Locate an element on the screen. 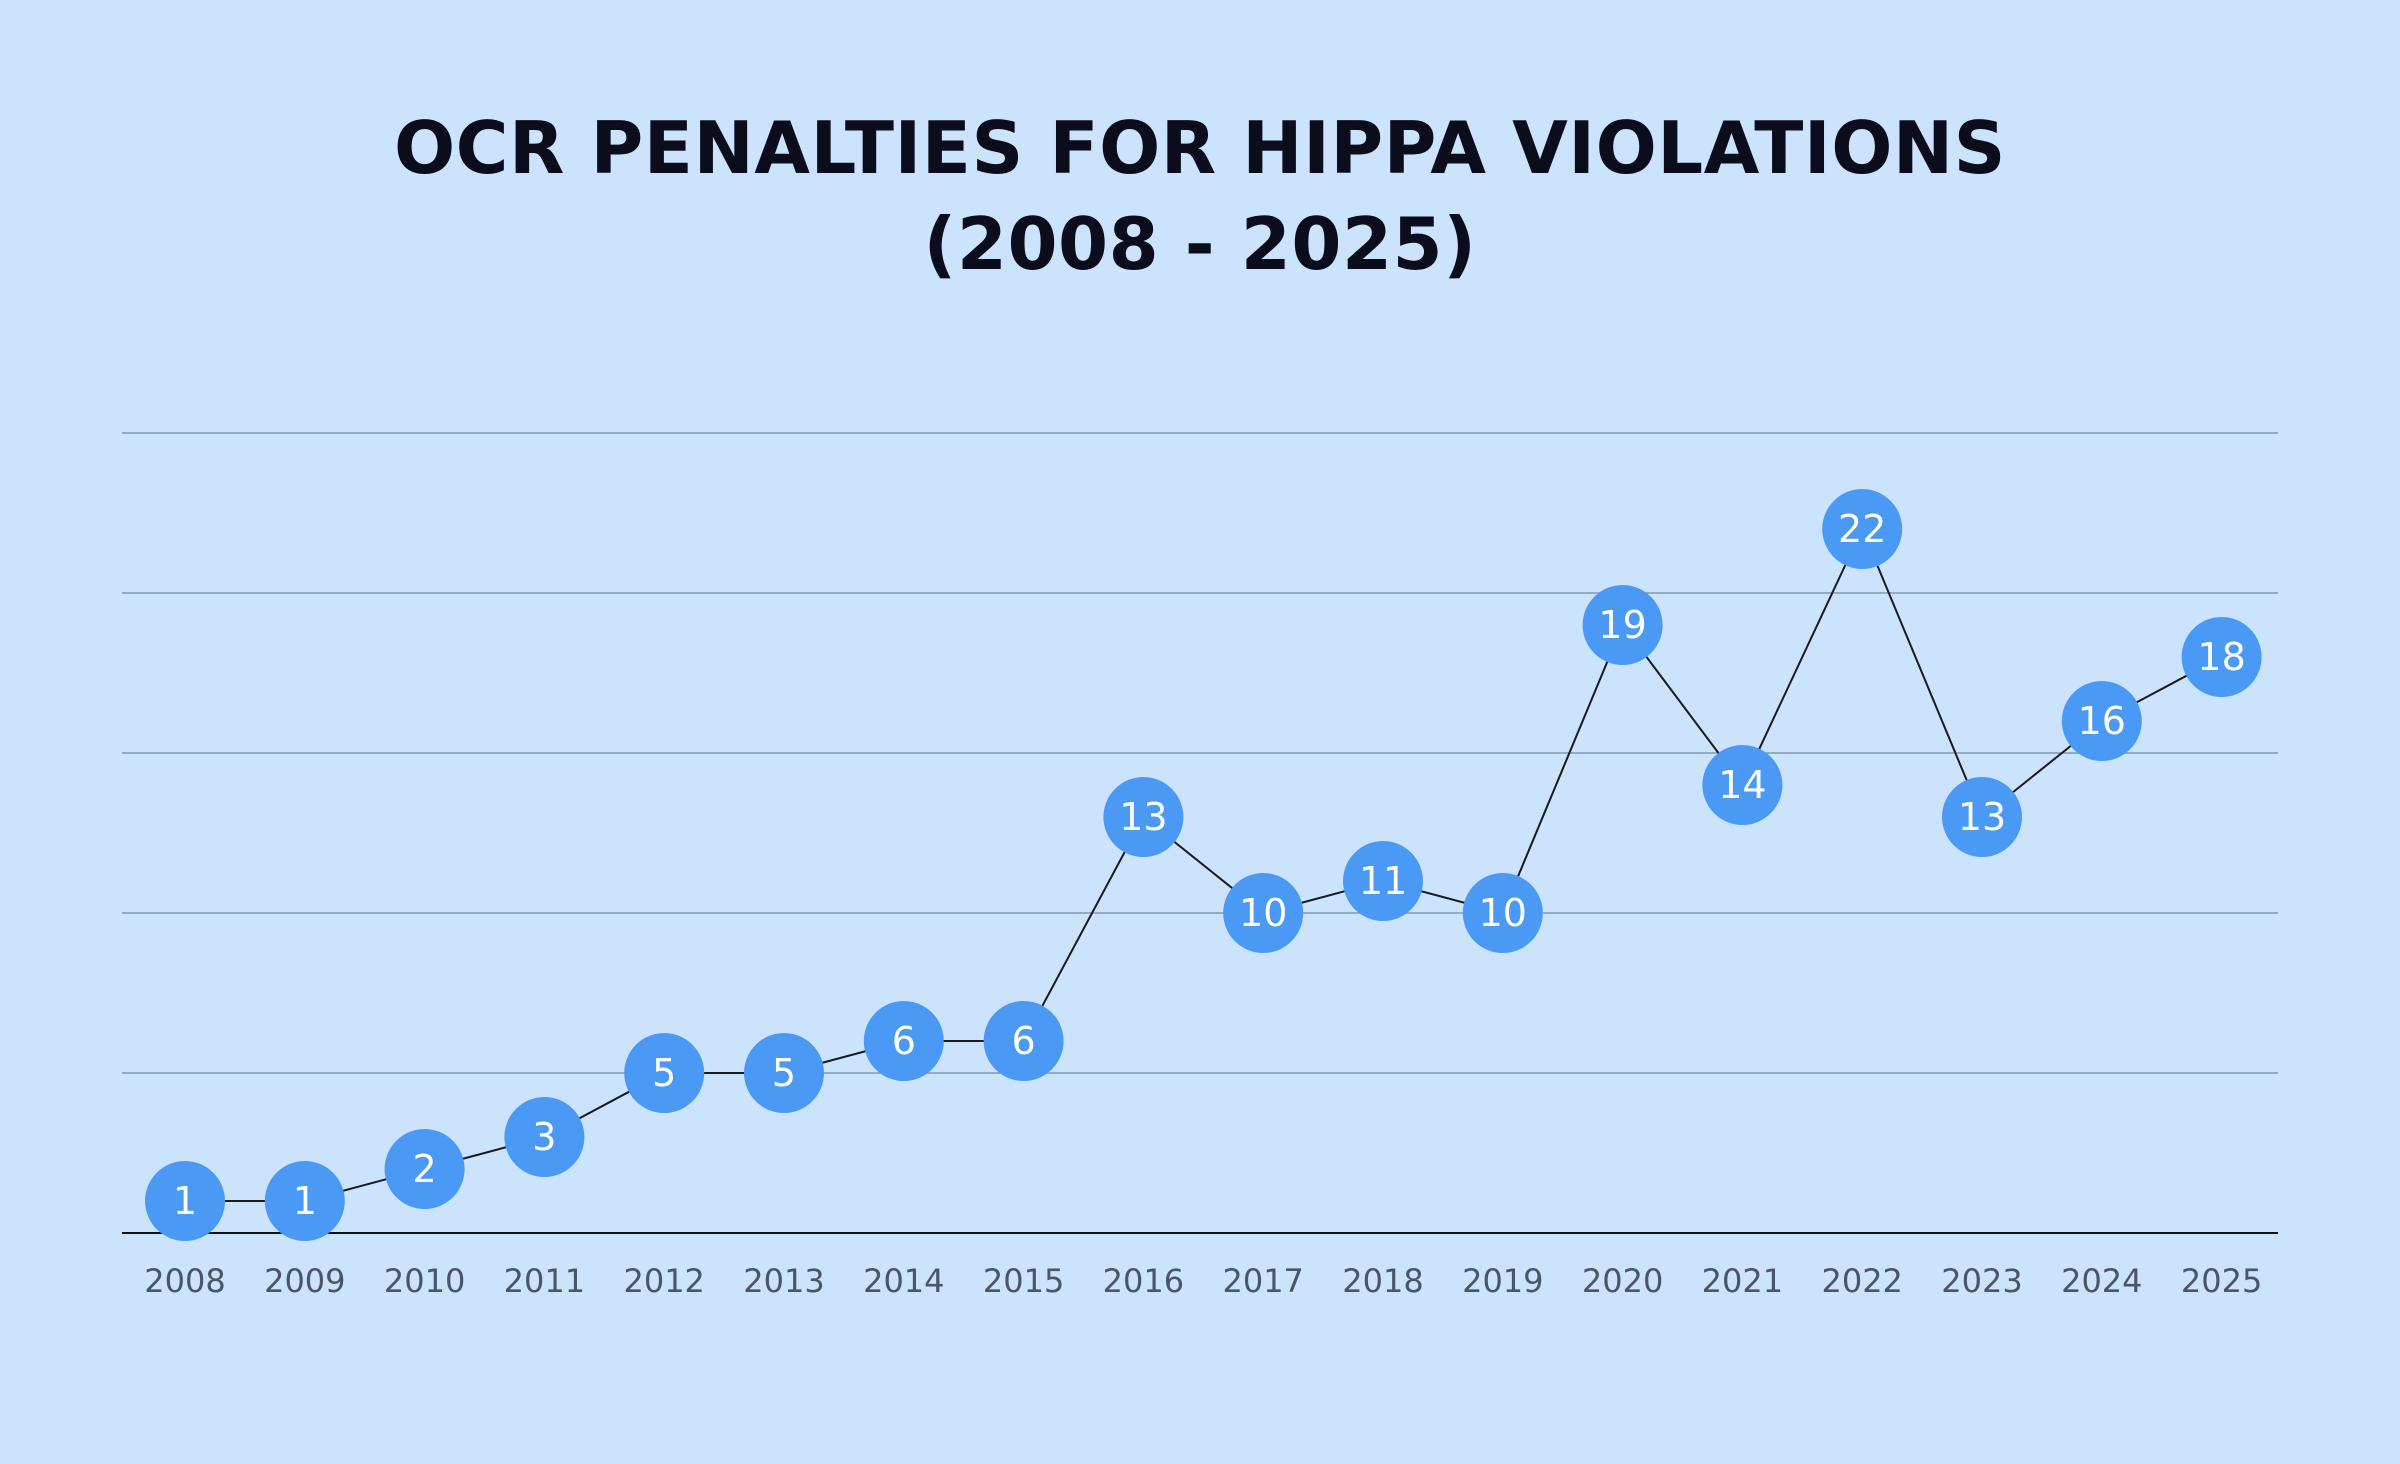 The image size is (2400, 1464). data-label-2023: 13 is located at coordinates (1982, 817).